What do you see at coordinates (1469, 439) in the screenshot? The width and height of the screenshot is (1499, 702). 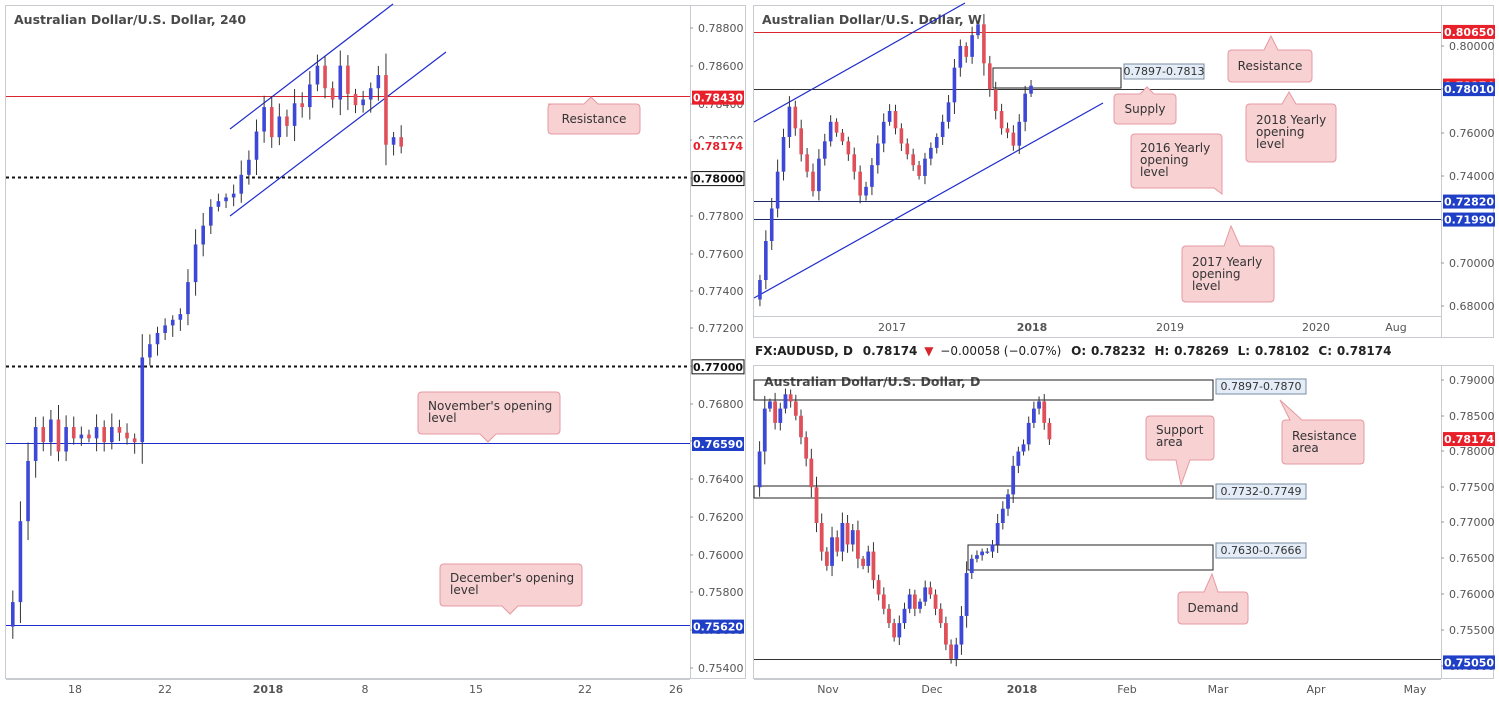 I see `price-badge-label: 0.78174` at bounding box center [1469, 439].